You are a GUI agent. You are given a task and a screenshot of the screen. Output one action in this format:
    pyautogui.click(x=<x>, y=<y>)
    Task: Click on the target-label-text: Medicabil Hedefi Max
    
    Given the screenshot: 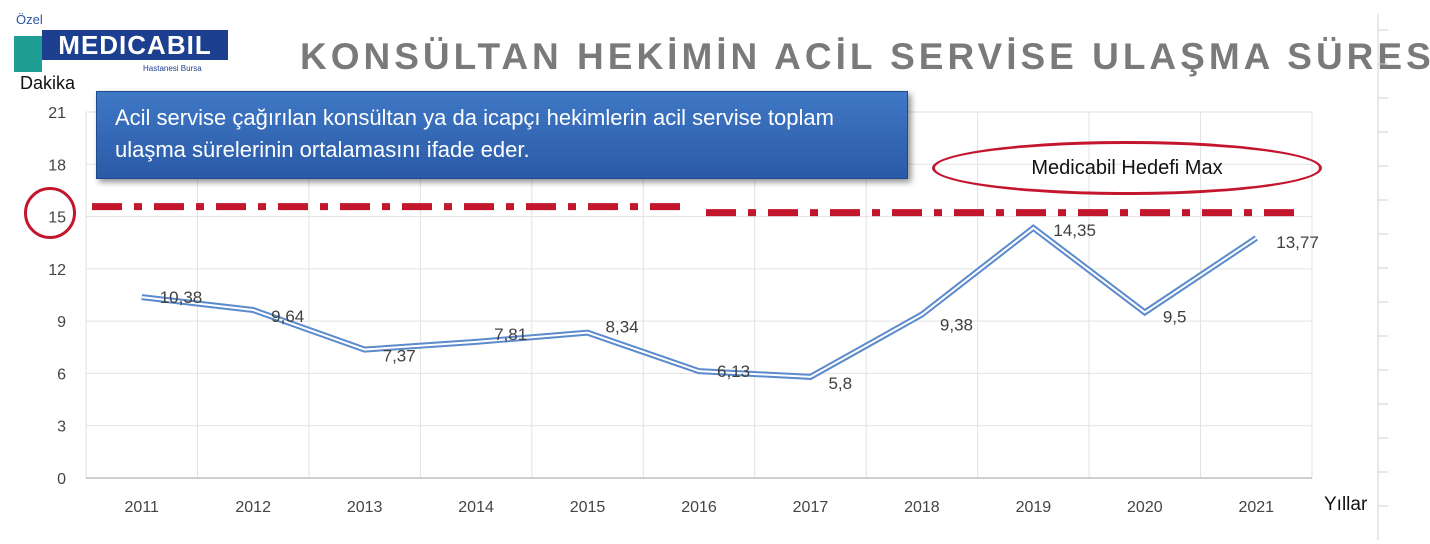 What is the action you would take?
    pyautogui.click(x=1127, y=167)
    